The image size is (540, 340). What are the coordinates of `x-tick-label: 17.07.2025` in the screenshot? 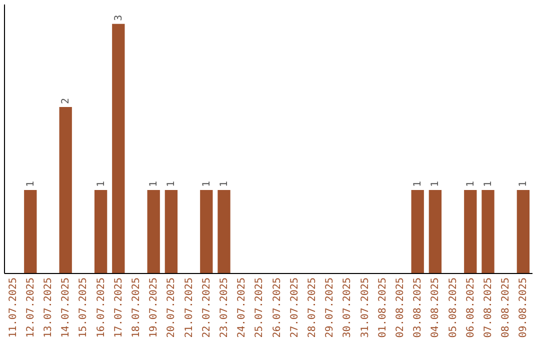 It's located at (118, 308).